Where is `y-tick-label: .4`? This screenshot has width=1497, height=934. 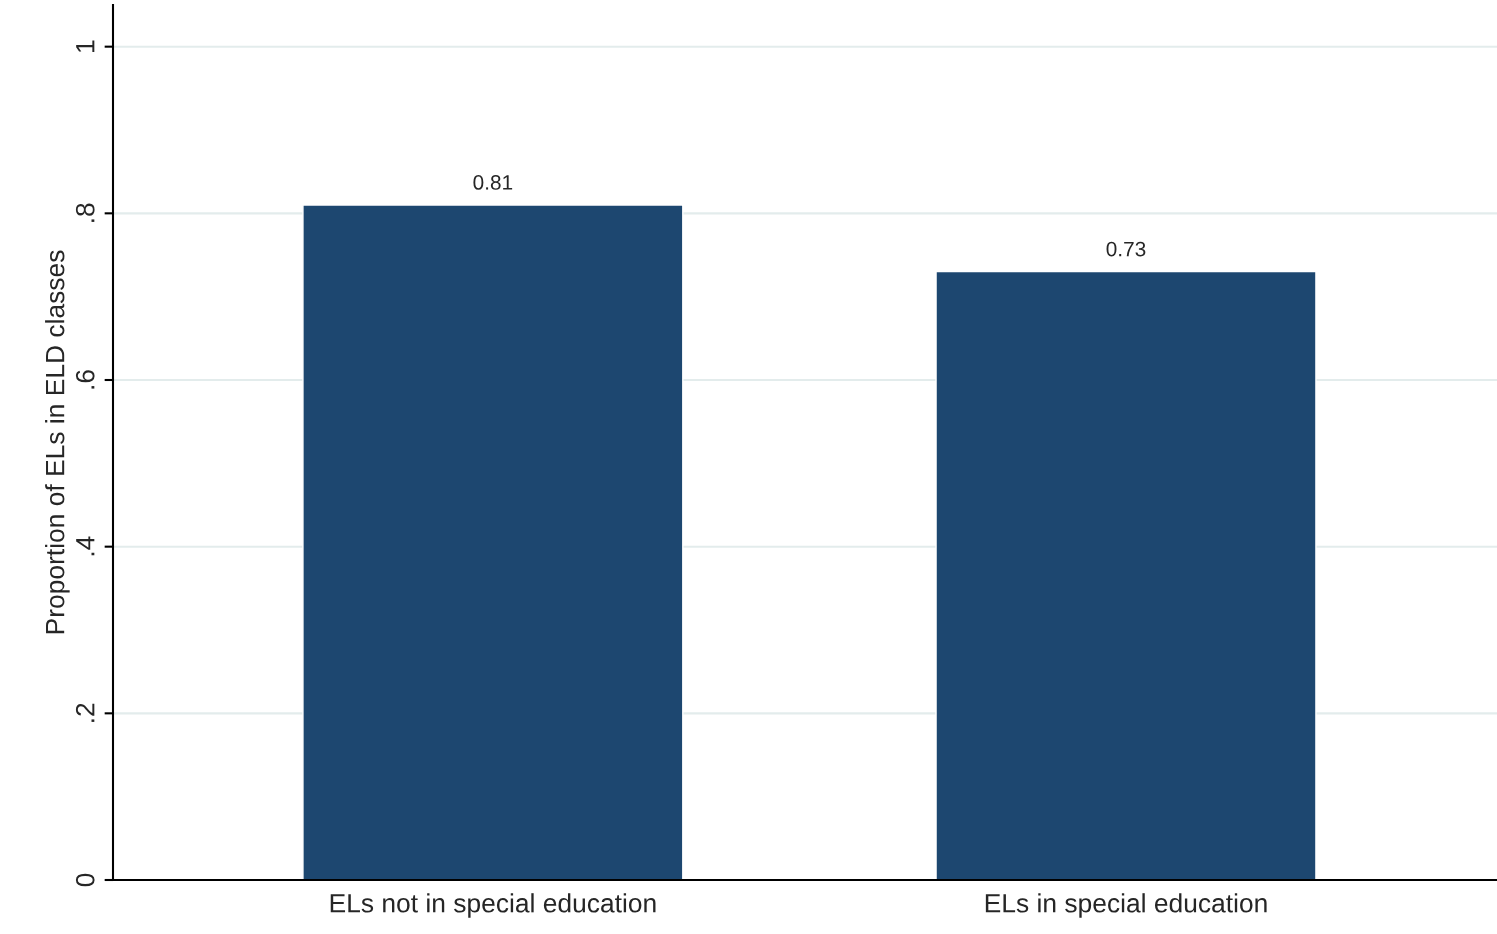
y-tick-label: .4 is located at coordinates (85, 546).